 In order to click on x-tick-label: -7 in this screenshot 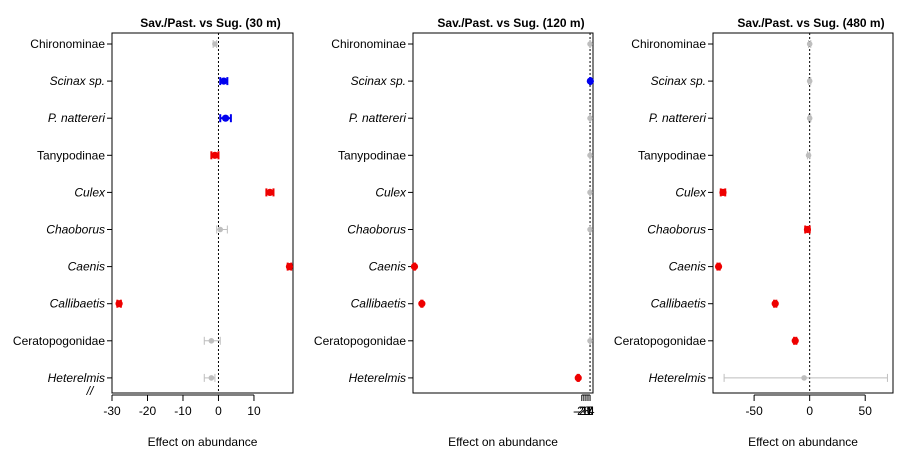, I will do `click(588, 411)`.